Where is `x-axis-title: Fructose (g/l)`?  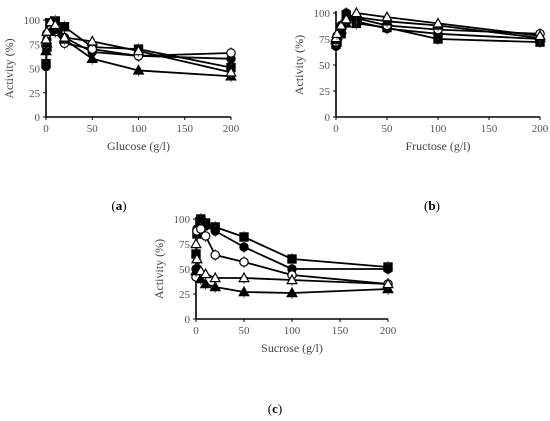
x-axis-title: Fructose (g/l) is located at coordinates (438, 146).